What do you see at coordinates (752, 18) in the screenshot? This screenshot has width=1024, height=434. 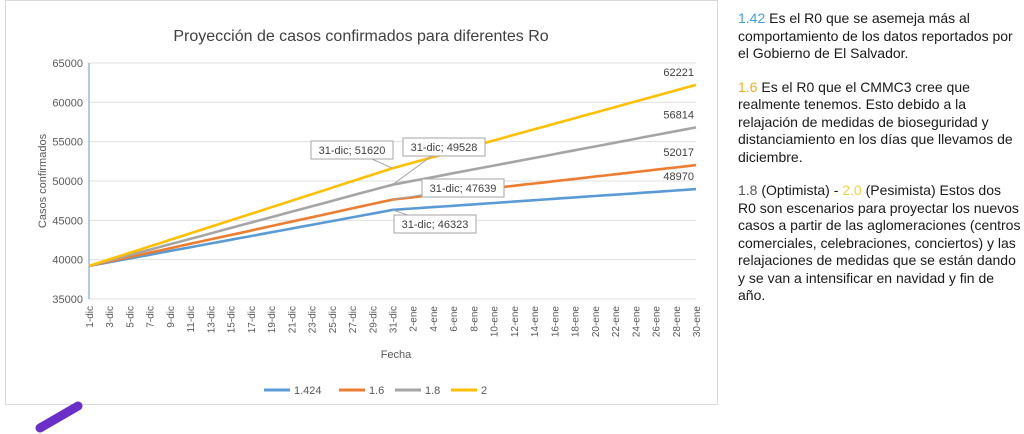 I see `value-142: 1.42` at bounding box center [752, 18].